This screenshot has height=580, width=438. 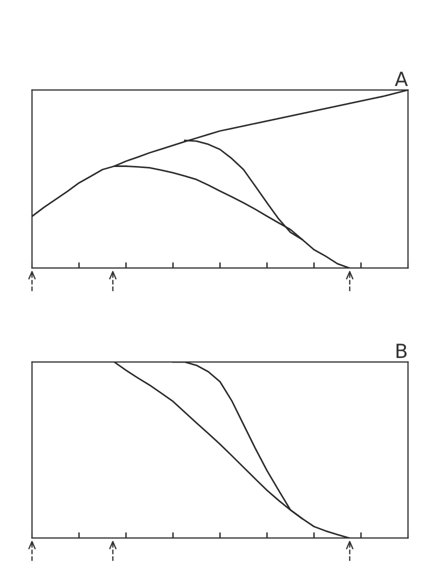 I want to click on chart-title: B, so click(x=401, y=351).